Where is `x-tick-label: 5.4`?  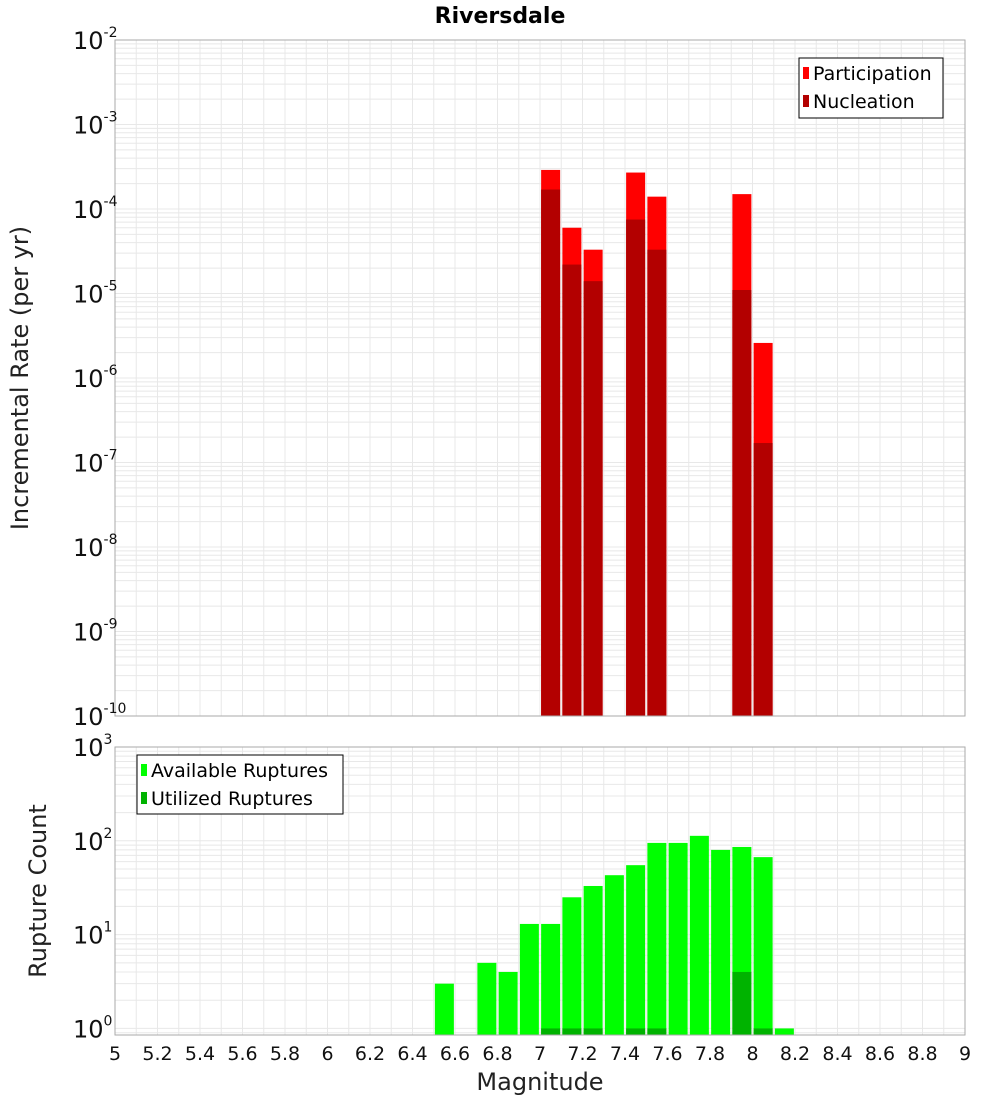
x-tick-label: 5.4 is located at coordinates (200, 1054).